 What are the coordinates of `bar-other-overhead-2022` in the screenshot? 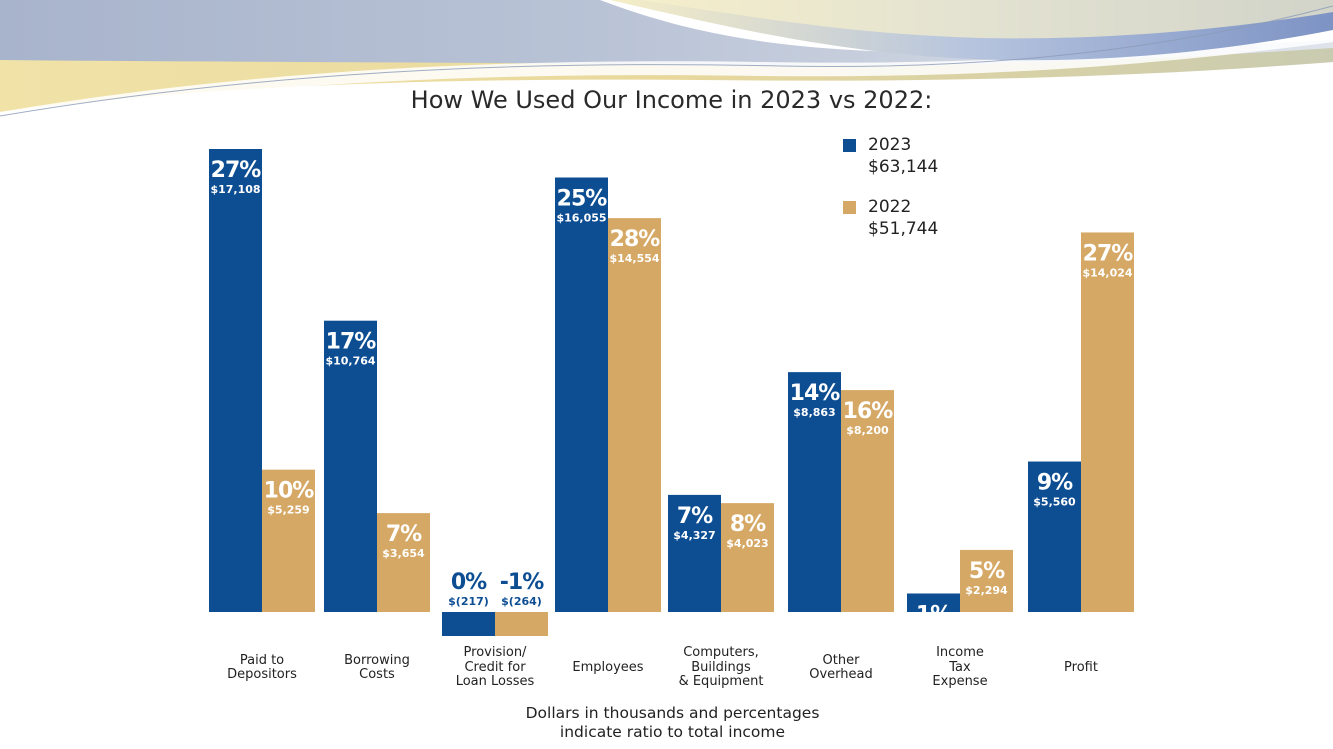 It's located at (867, 501).